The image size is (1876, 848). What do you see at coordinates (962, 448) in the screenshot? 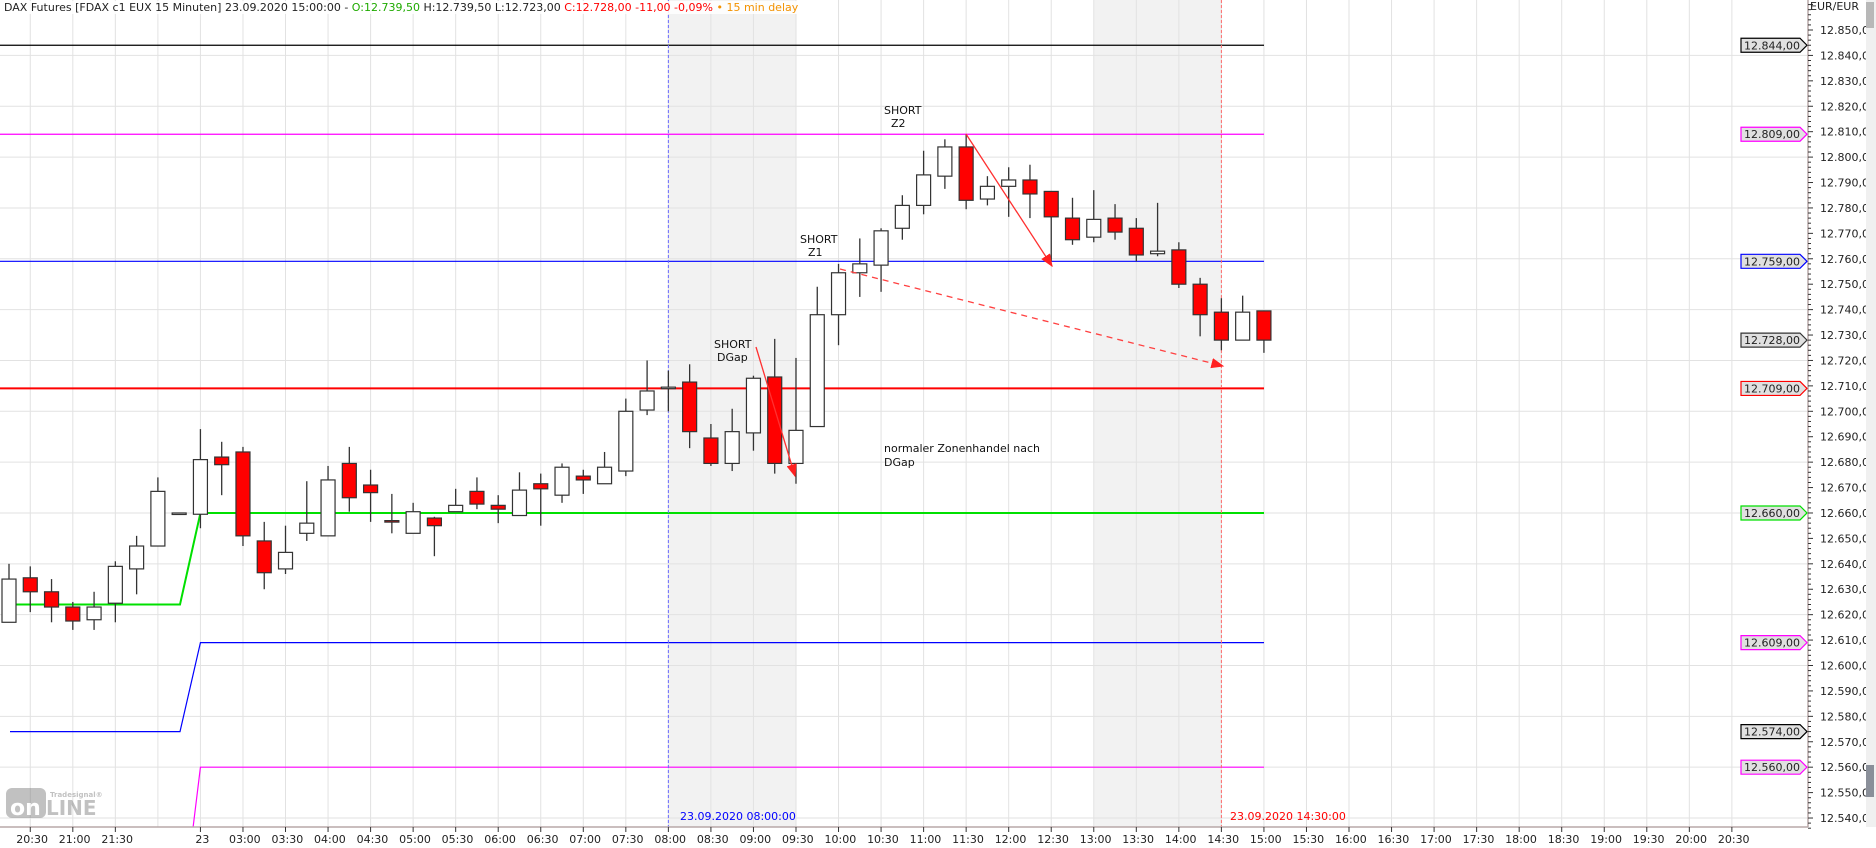
I see `annotation-zonenhandel-line1: normaler Zonenhandel nach` at bounding box center [962, 448].